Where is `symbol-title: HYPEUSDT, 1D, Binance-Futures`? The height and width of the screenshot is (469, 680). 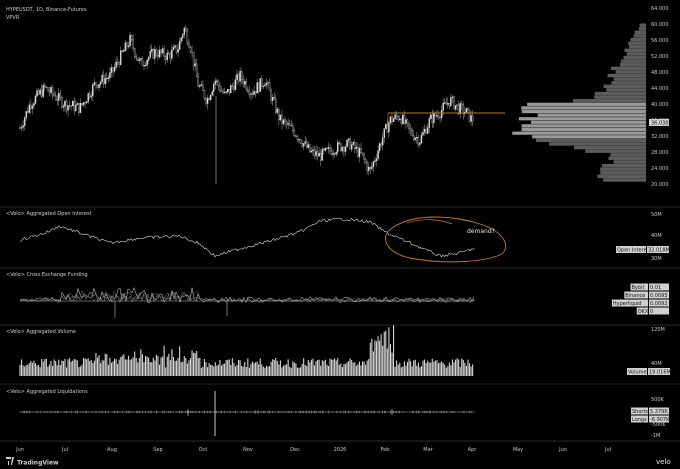
symbol-title: HYPEUSDT, 1D, Binance-Futures is located at coordinates (46, 10).